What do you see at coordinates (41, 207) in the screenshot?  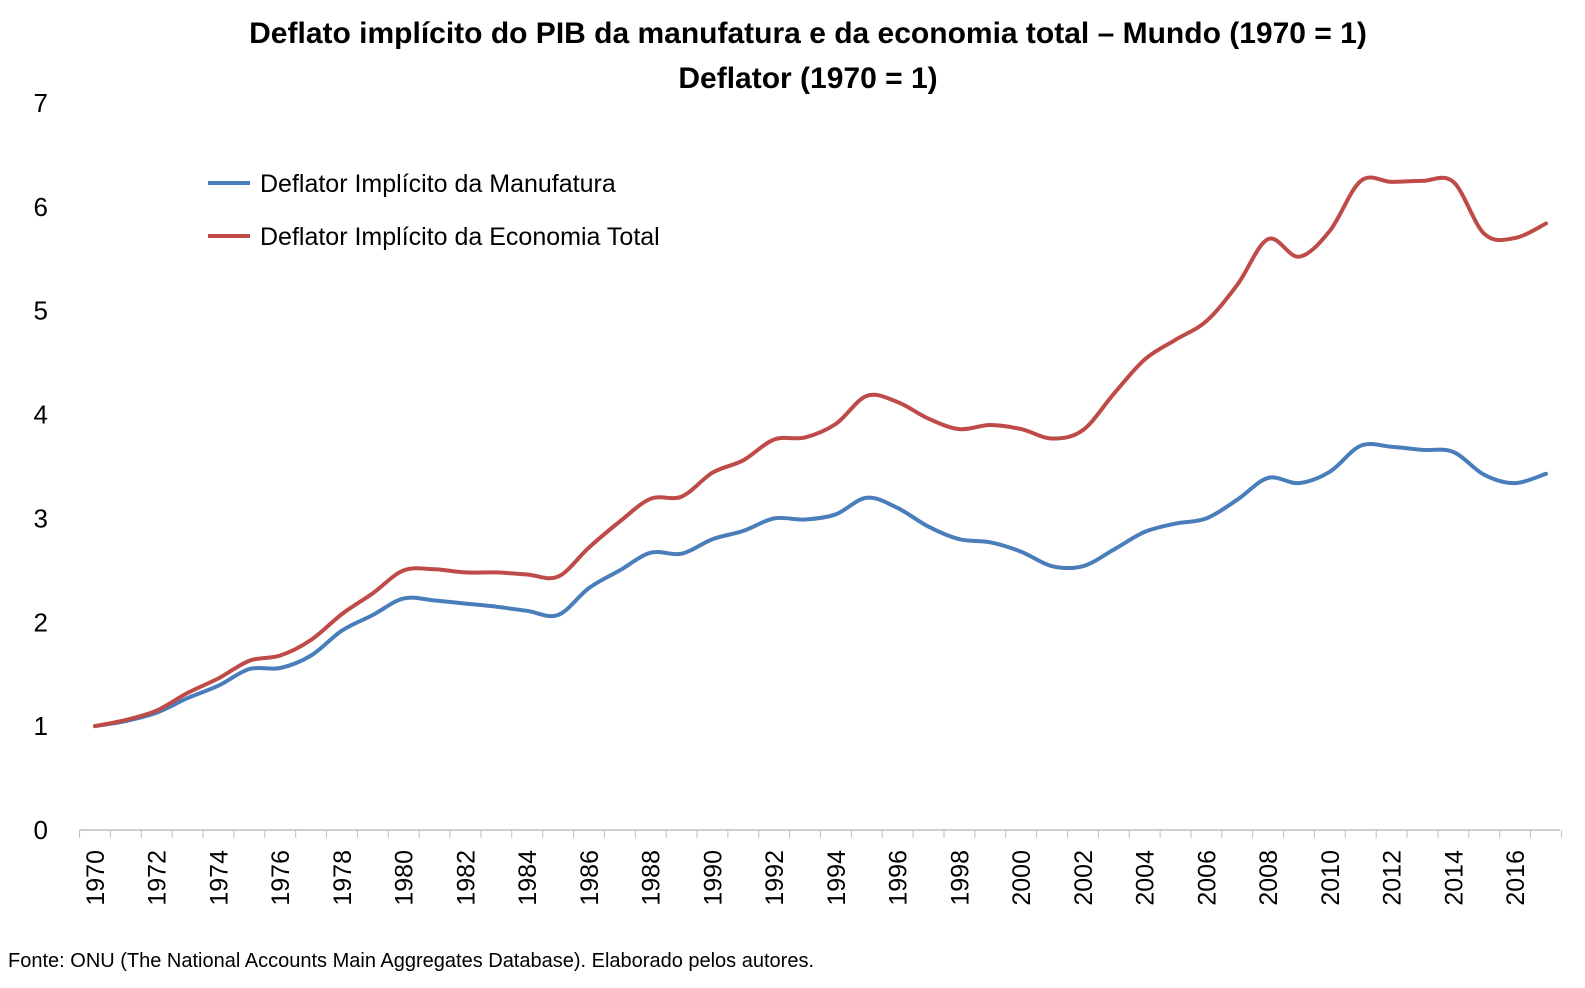 I see `y-tick-label: 6` at bounding box center [41, 207].